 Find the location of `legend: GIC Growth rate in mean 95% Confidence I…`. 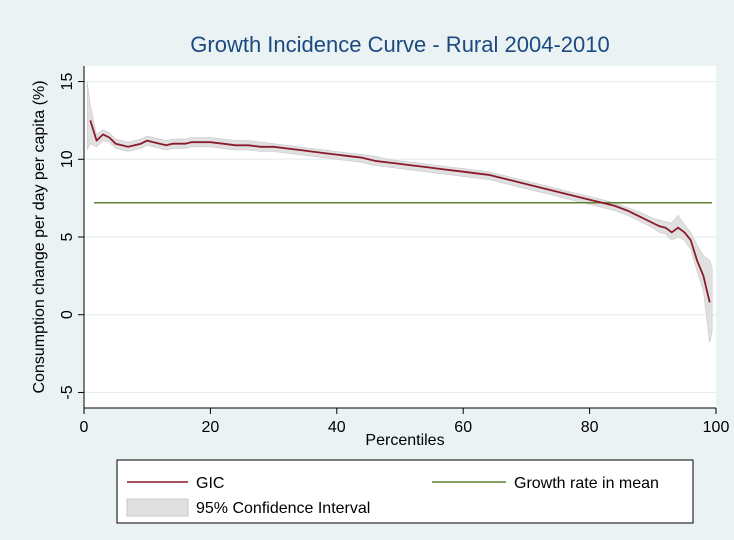

legend: GIC Growth rate in mean 95% Confidence I… is located at coordinates (405, 491).